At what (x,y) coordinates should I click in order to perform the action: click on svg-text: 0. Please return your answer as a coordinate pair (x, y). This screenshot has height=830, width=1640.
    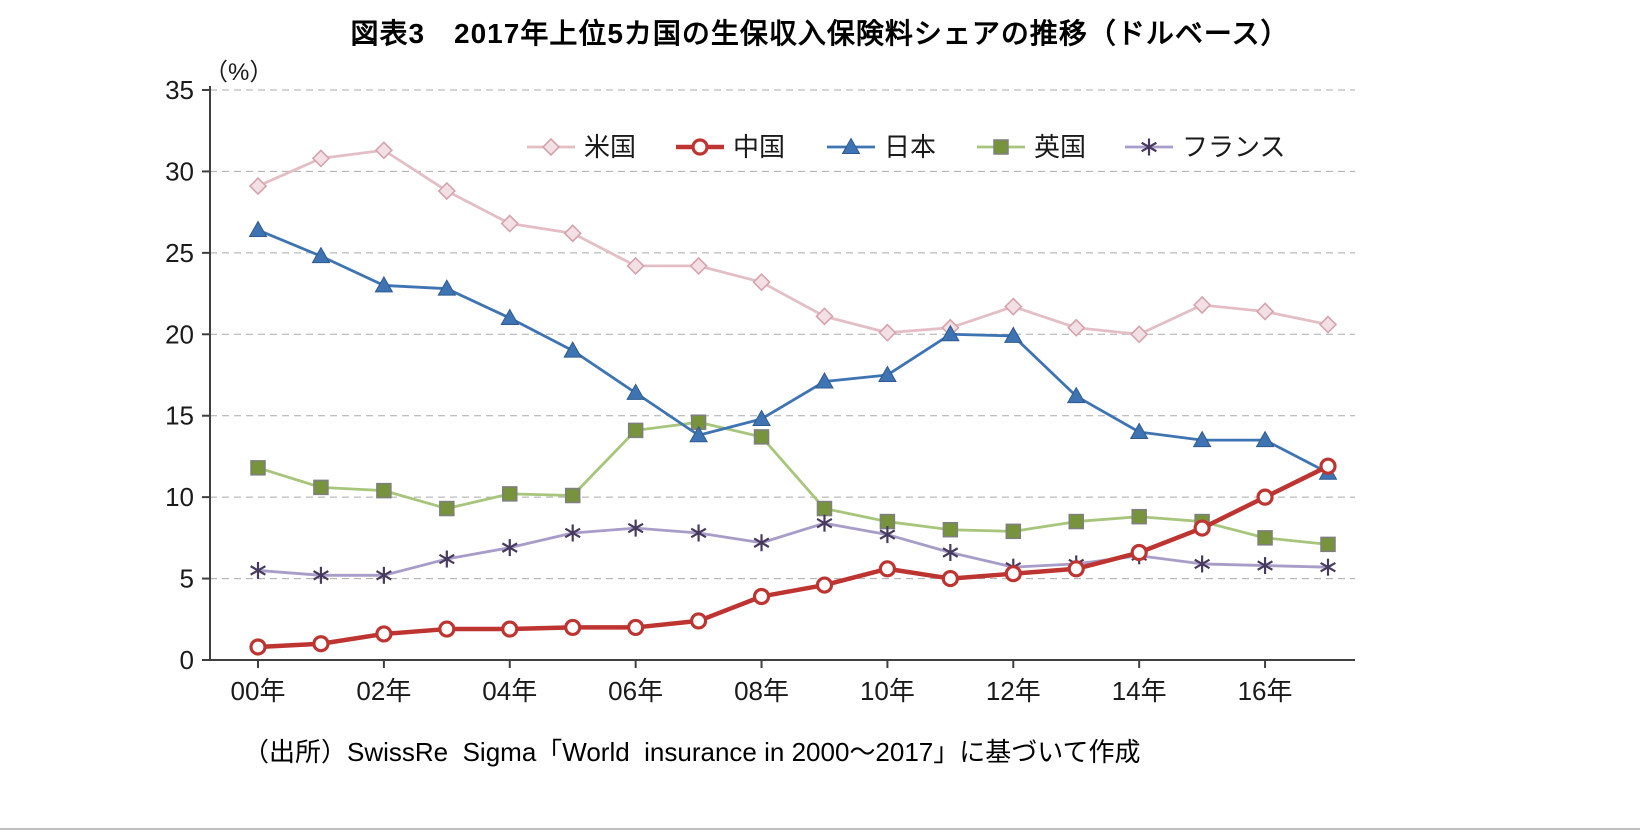
    Looking at the image, I should click on (187, 660).